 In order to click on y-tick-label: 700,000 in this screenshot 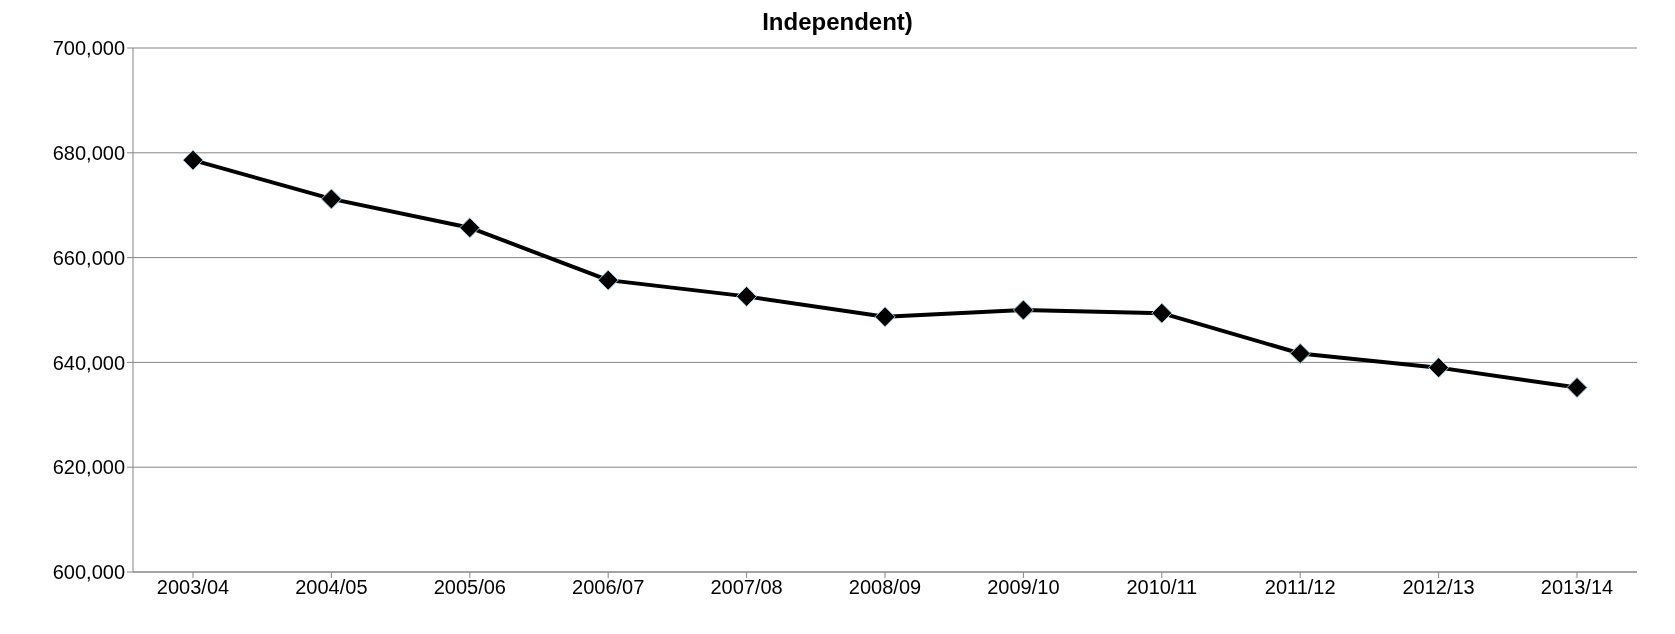, I will do `click(88, 48)`.